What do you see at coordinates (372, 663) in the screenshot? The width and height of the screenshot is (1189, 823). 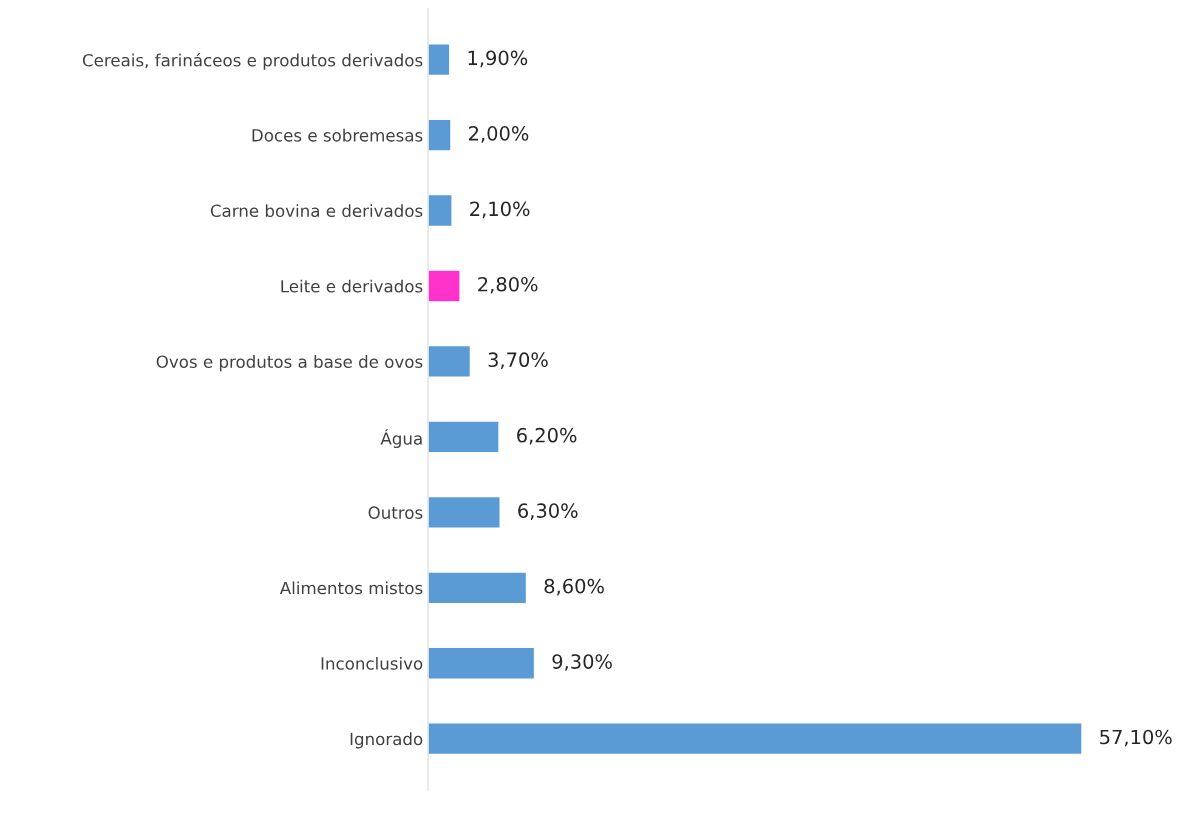 I see `y-tick-label: Inconclusivo` at bounding box center [372, 663].